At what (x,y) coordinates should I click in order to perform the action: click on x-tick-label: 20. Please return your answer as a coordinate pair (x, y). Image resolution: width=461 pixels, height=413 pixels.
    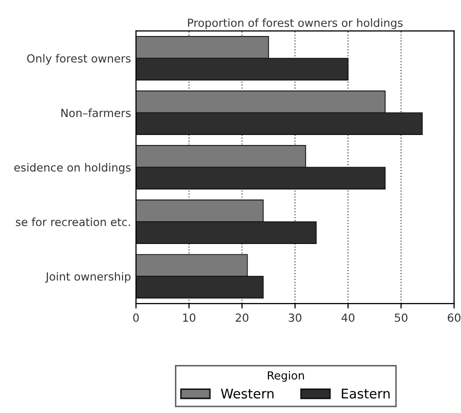
    Looking at the image, I should click on (242, 317).